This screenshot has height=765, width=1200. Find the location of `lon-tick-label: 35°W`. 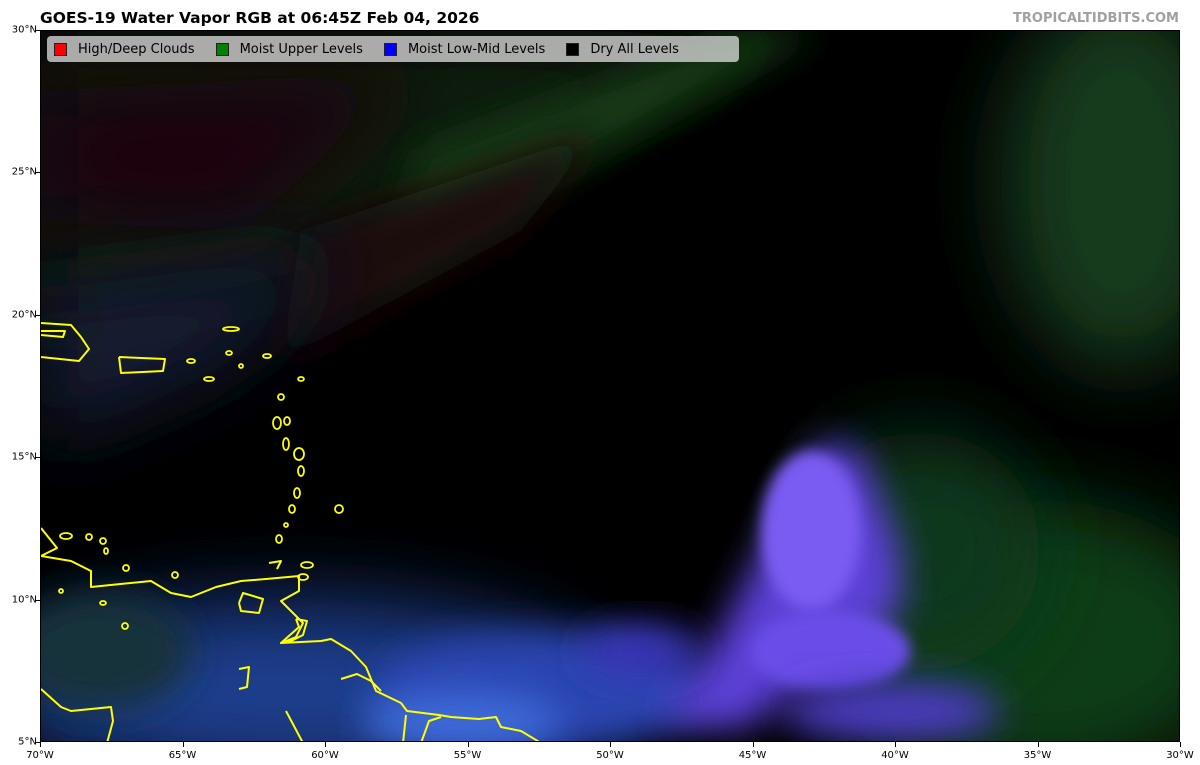

lon-tick-label: 35°W is located at coordinates (1037, 755).